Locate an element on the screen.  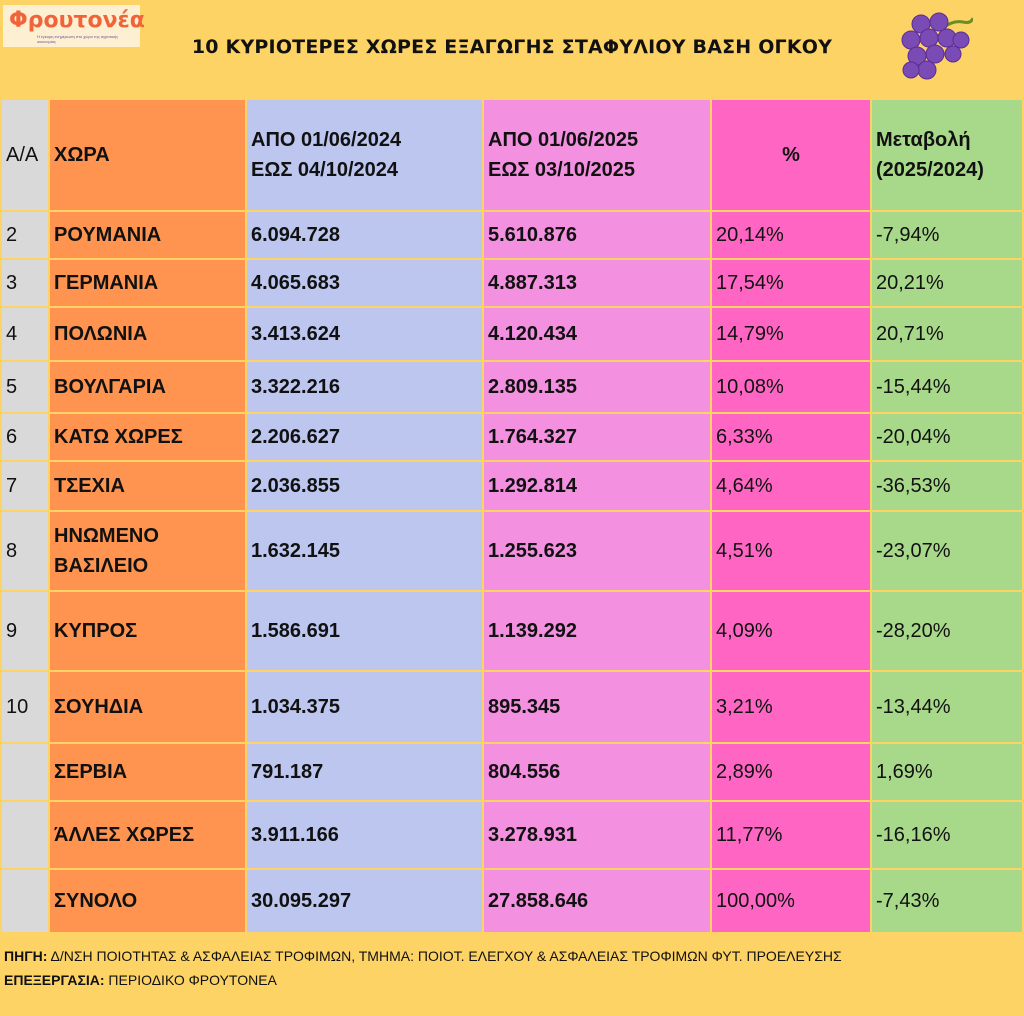
cell-y2024: 4.065.683 is located at coordinates (364, 283).